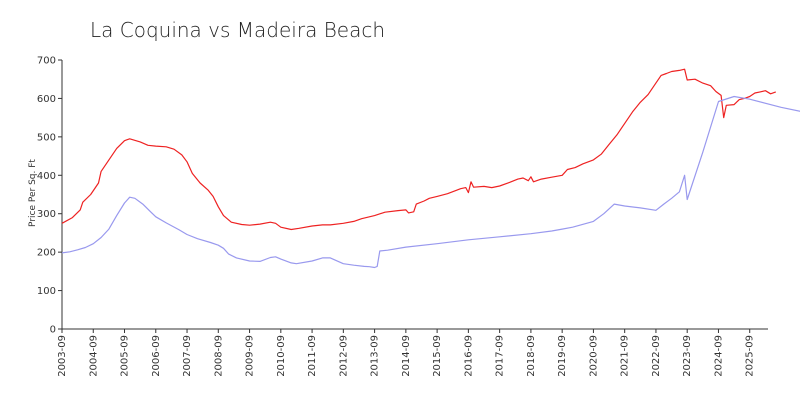  I want to click on x-tick-label: 2020-09, so click(593, 356).